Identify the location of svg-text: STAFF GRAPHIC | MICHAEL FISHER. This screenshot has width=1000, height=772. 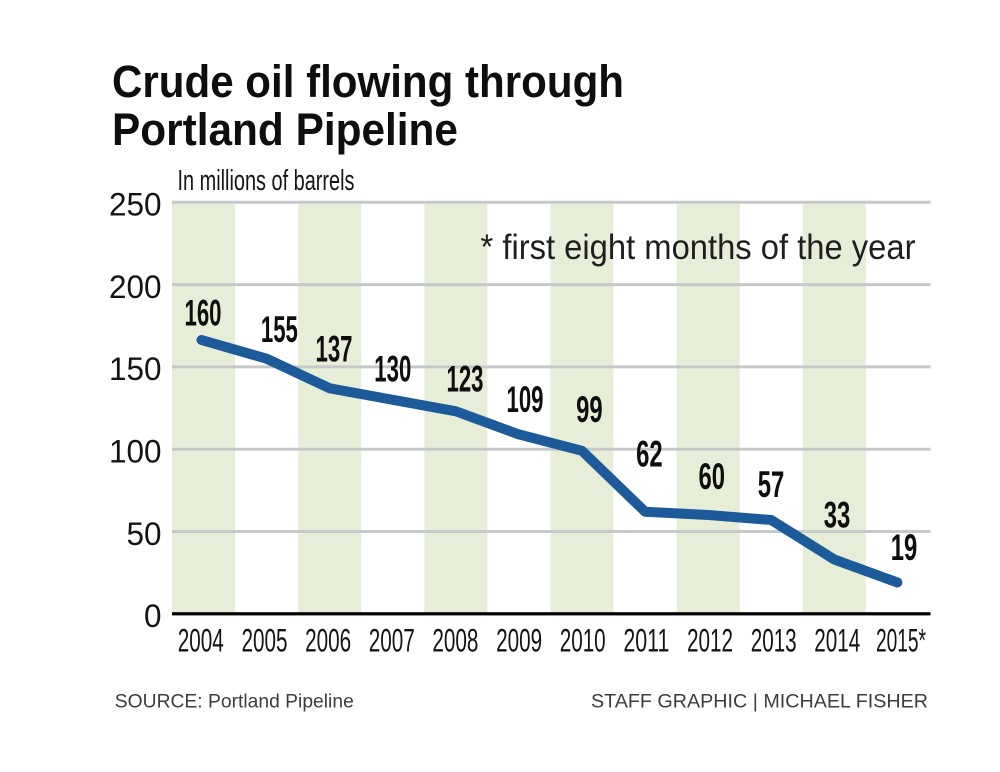
(759, 701).